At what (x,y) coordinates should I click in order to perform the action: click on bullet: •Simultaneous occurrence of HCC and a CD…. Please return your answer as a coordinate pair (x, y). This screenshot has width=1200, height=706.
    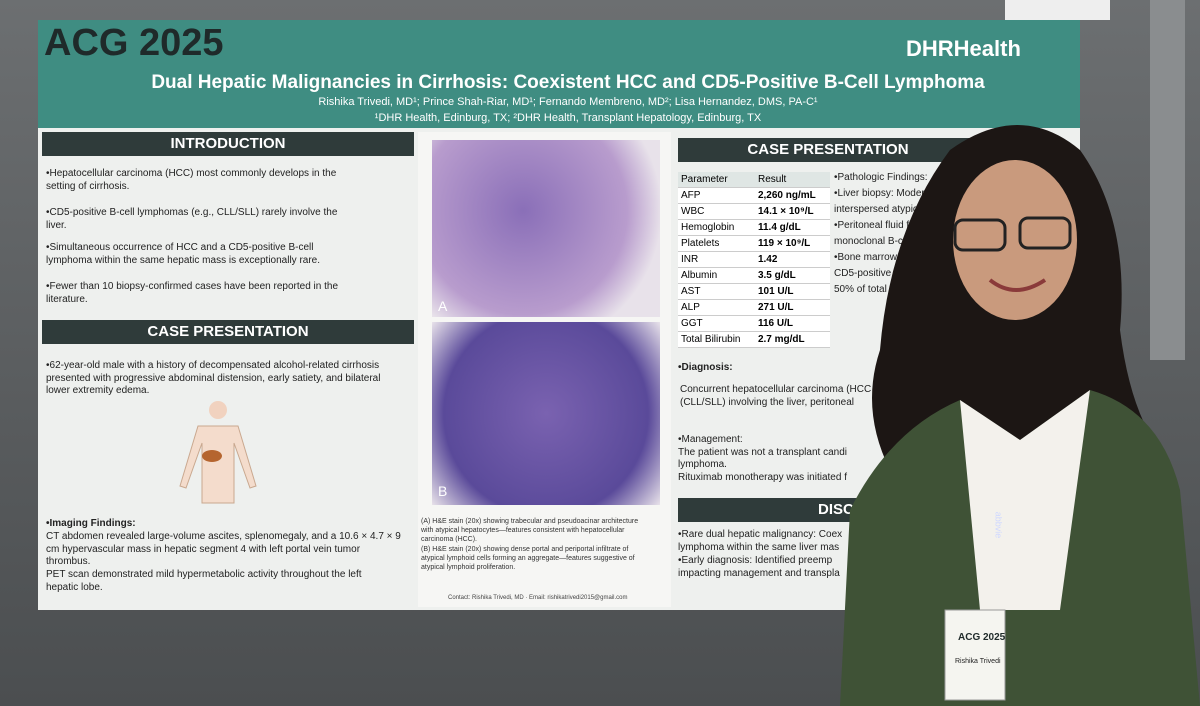
    Looking at the image, I should click on (183, 254).